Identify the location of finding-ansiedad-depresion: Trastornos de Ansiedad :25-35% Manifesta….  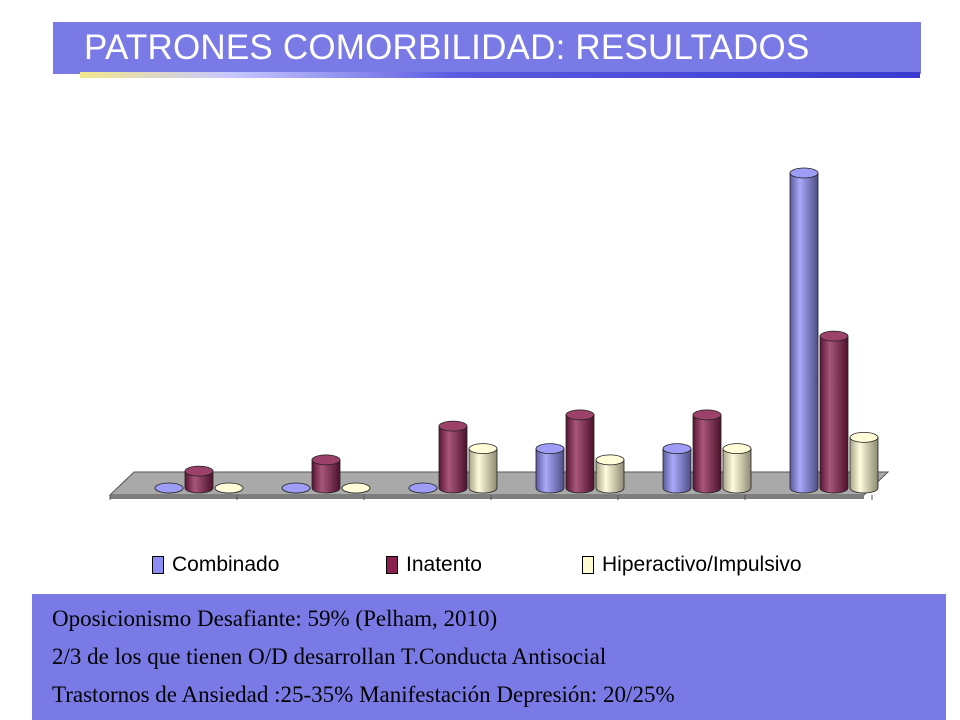
(363, 694).